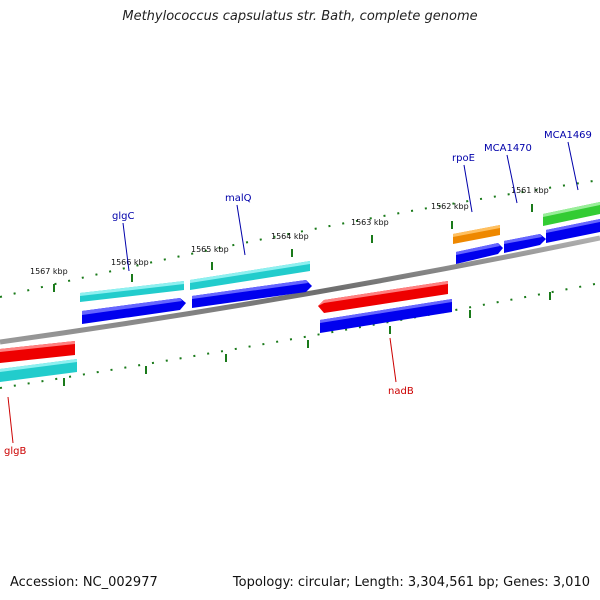 The width and height of the screenshot is (600, 600). Describe the element at coordinates (123, 216) in the screenshot. I see `label-glgC: glgC` at that location.